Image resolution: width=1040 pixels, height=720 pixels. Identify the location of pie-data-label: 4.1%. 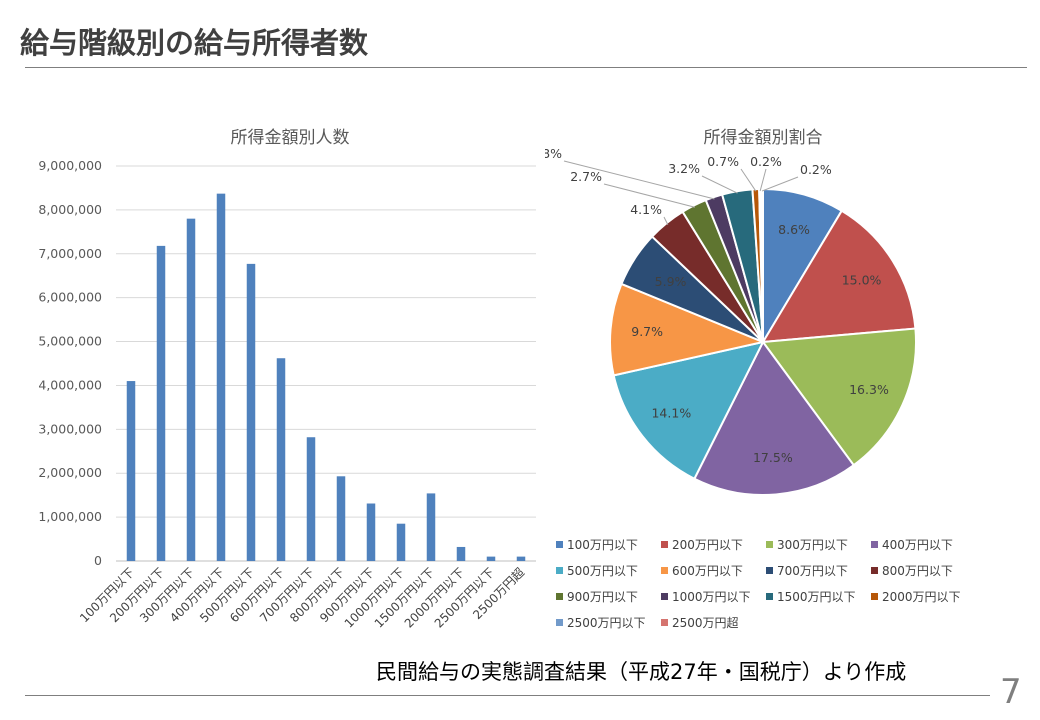
(646, 209).